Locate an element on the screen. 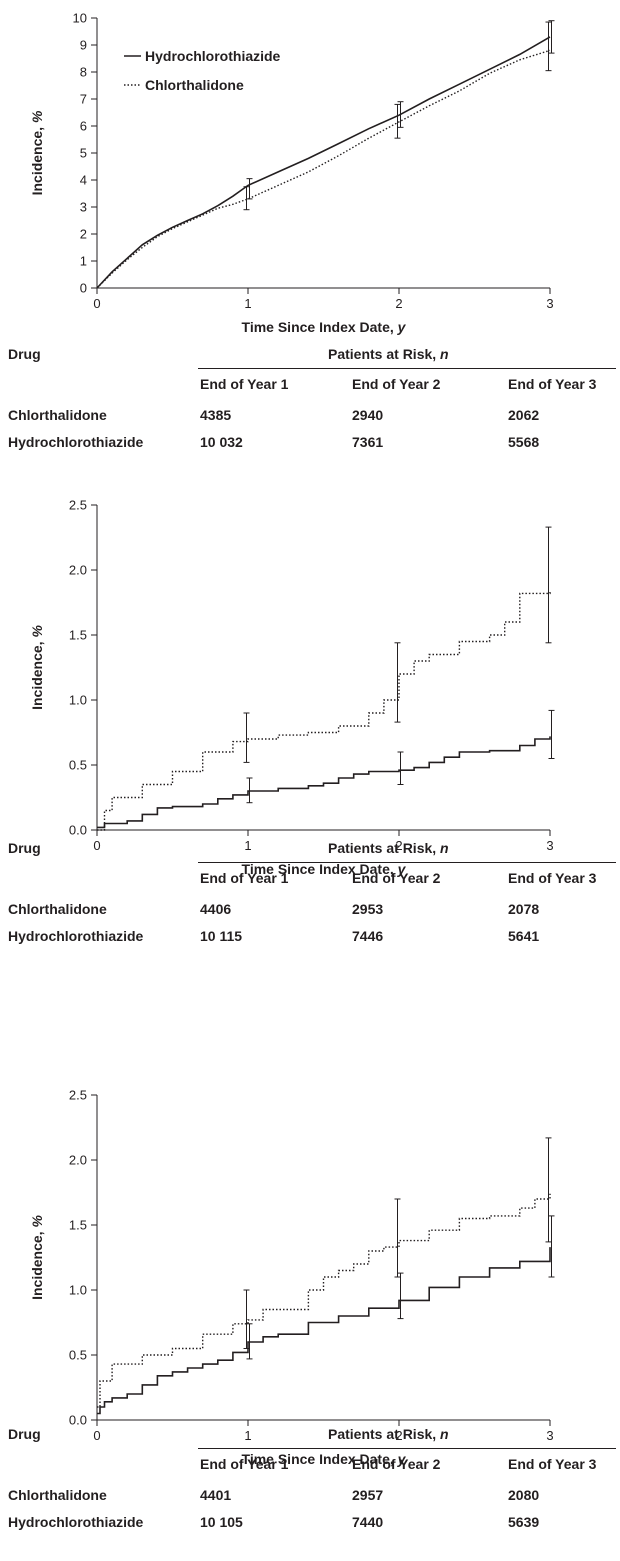  y-tick-label: 7 is located at coordinates (83, 99).